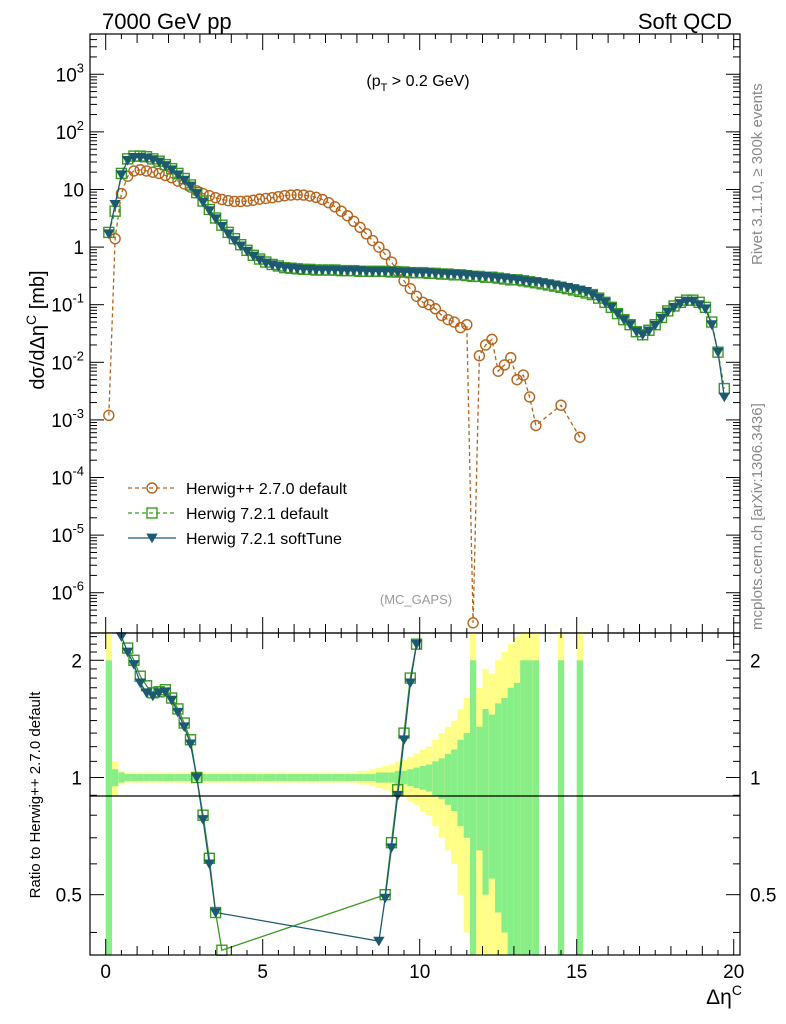 The image size is (786, 1024). What do you see at coordinates (152, 513) in the screenshot?
I see `legend-marker` at bounding box center [152, 513].